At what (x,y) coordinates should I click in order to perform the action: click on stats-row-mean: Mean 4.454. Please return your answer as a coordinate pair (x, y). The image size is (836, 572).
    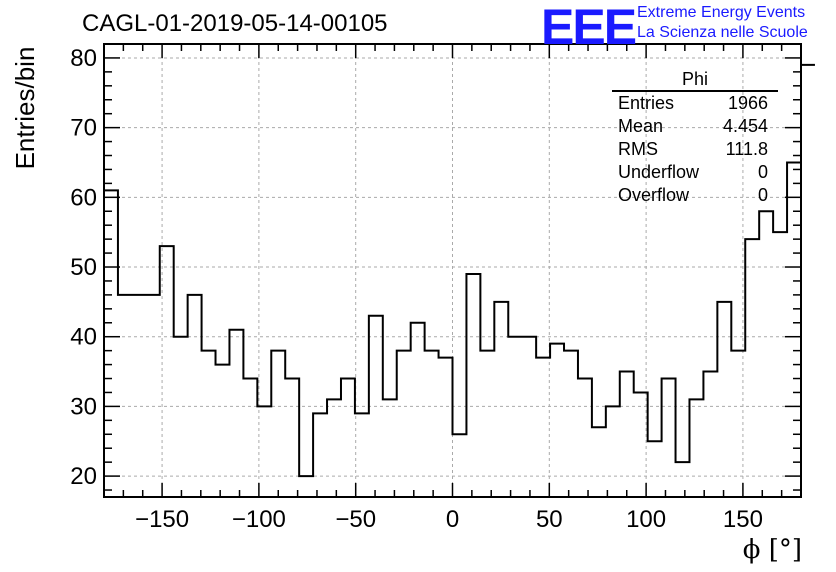
    Looking at the image, I should click on (695, 126).